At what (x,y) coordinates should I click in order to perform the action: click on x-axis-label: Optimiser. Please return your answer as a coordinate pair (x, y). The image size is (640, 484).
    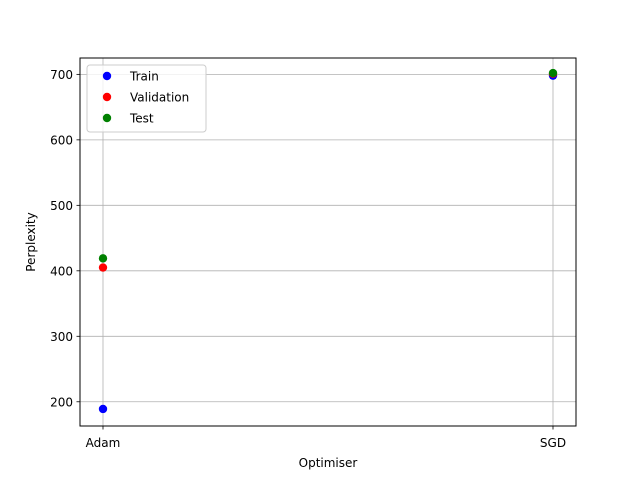
    Looking at the image, I should click on (328, 463).